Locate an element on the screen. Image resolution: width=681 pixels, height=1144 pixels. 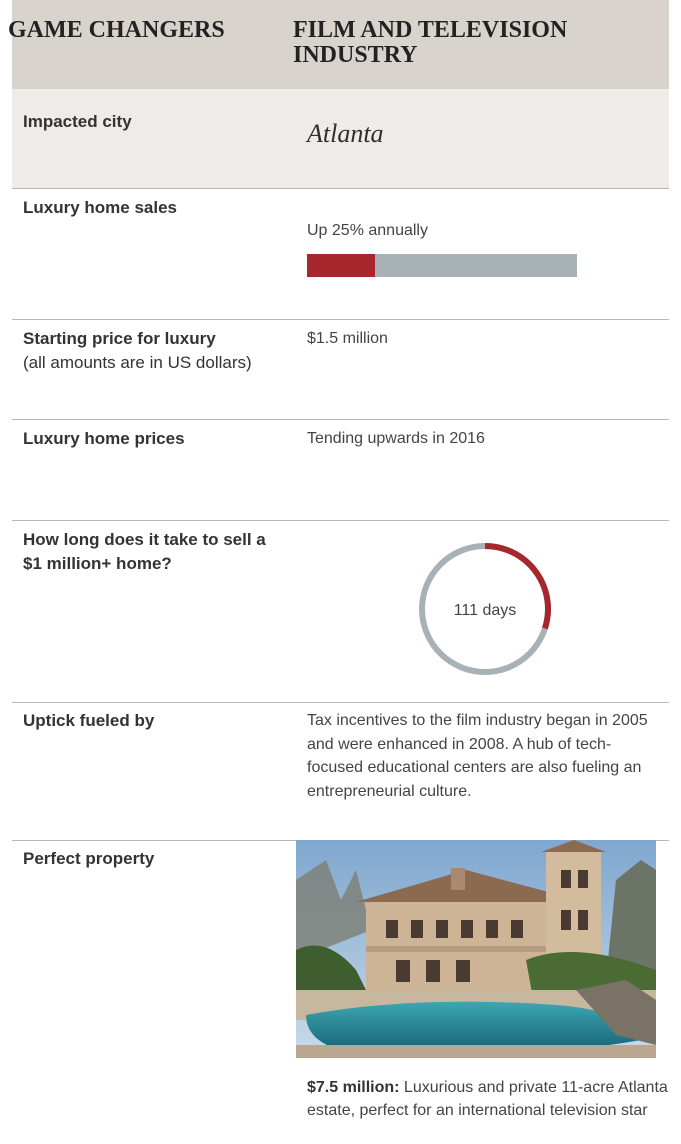
prices-label: Luxury home prices is located at coordinates (104, 438).